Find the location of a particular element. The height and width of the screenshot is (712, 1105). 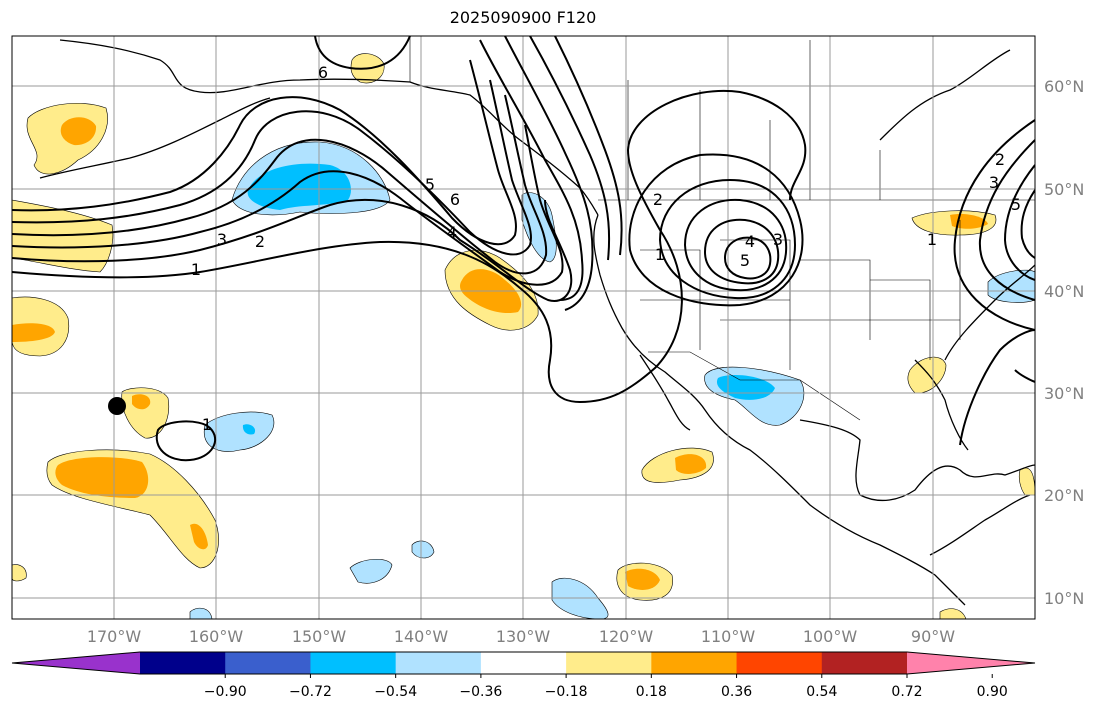

lat-label: 60°N is located at coordinates (1064, 86).